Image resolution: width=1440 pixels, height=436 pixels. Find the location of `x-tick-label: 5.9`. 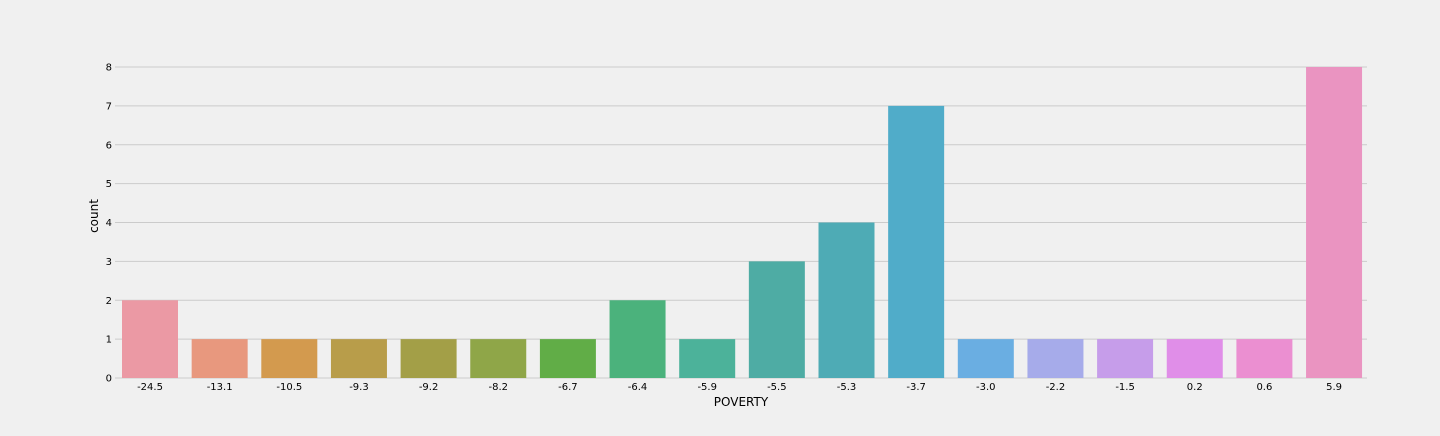

x-tick-label: 5.9 is located at coordinates (1334, 387).